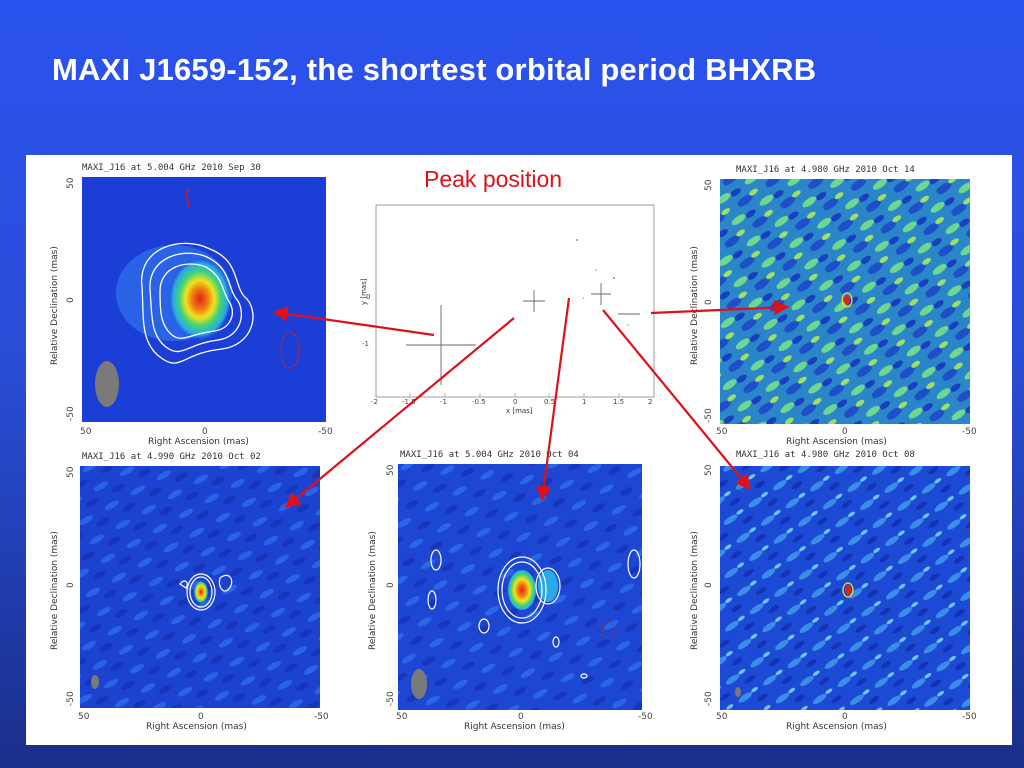 The width and height of the screenshot is (1024, 768). I want to click on peak-plot-axes, so click(515, 301).